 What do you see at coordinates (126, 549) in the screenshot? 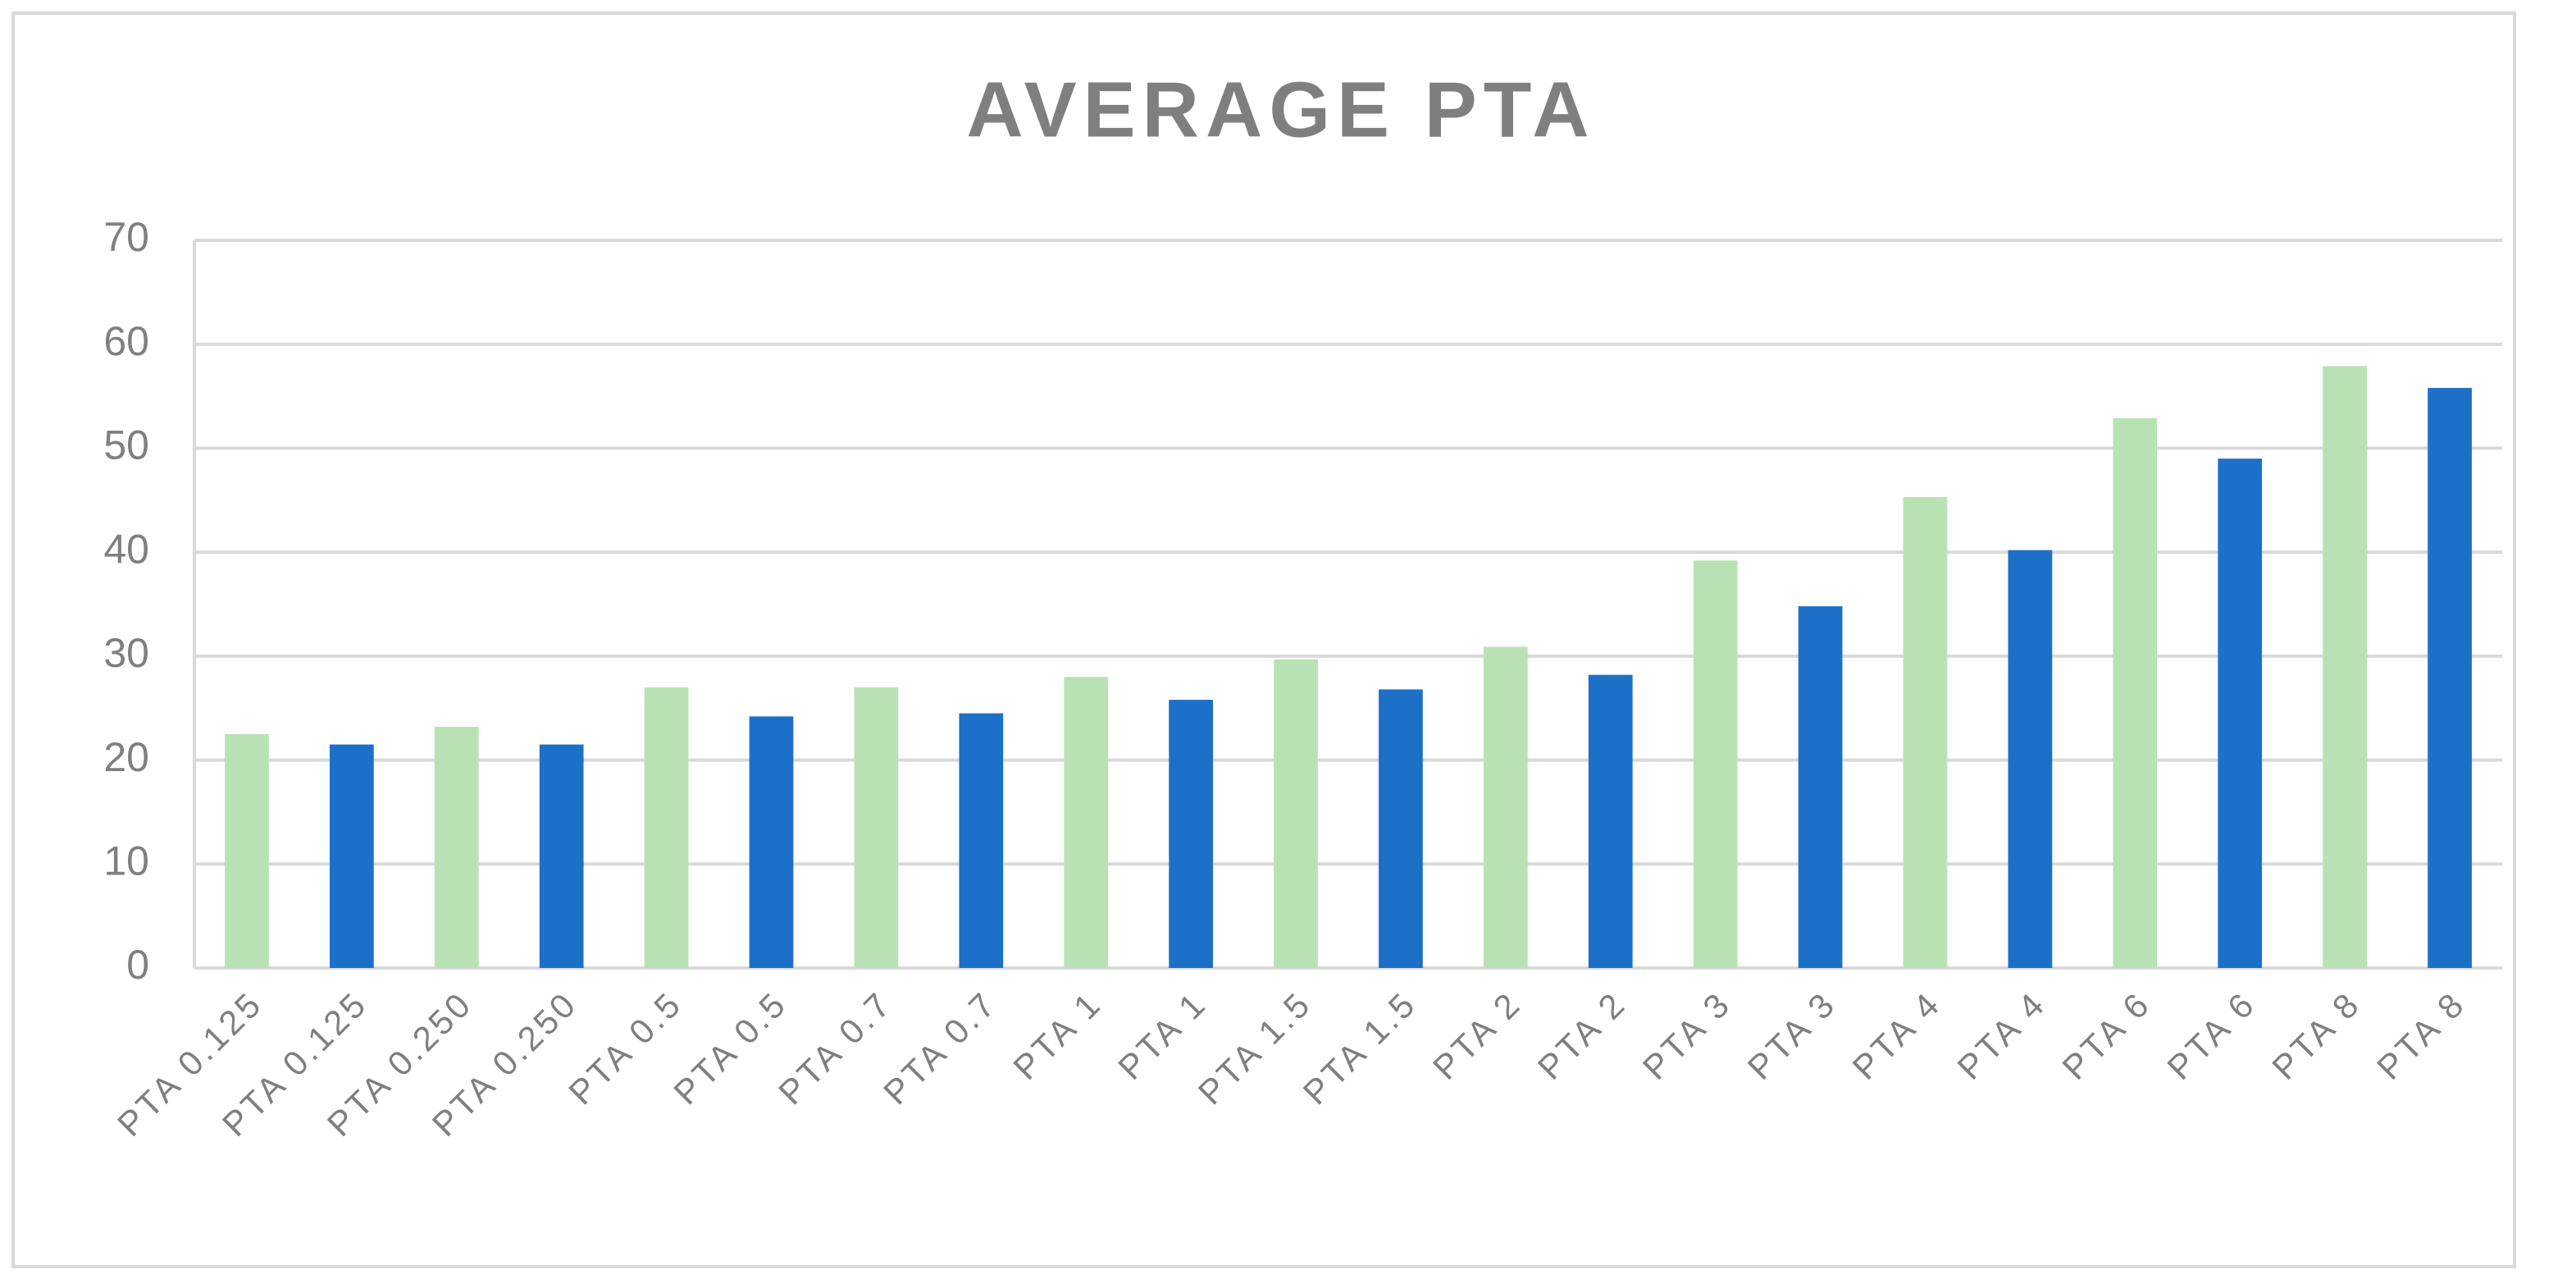
I see `y-tick-label: 40` at bounding box center [126, 549].